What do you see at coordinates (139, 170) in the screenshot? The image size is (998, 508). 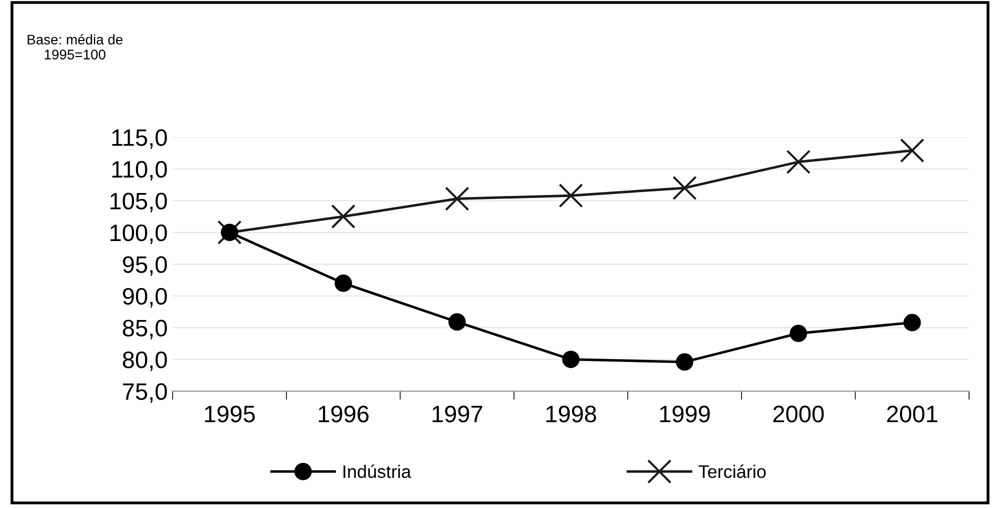 I see `y-tick-label: 110,0` at bounding box center [139, 170].